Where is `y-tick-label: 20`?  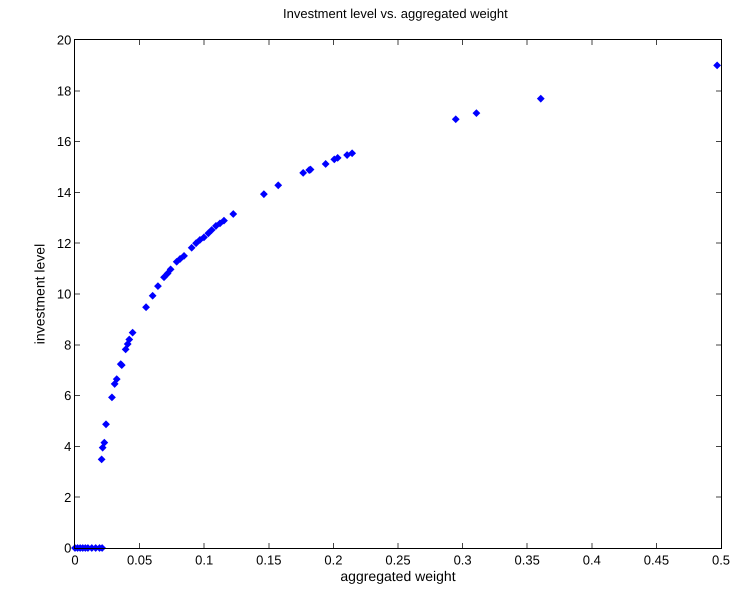 y-tick-label: 20 is located at coordinates (64, 40).